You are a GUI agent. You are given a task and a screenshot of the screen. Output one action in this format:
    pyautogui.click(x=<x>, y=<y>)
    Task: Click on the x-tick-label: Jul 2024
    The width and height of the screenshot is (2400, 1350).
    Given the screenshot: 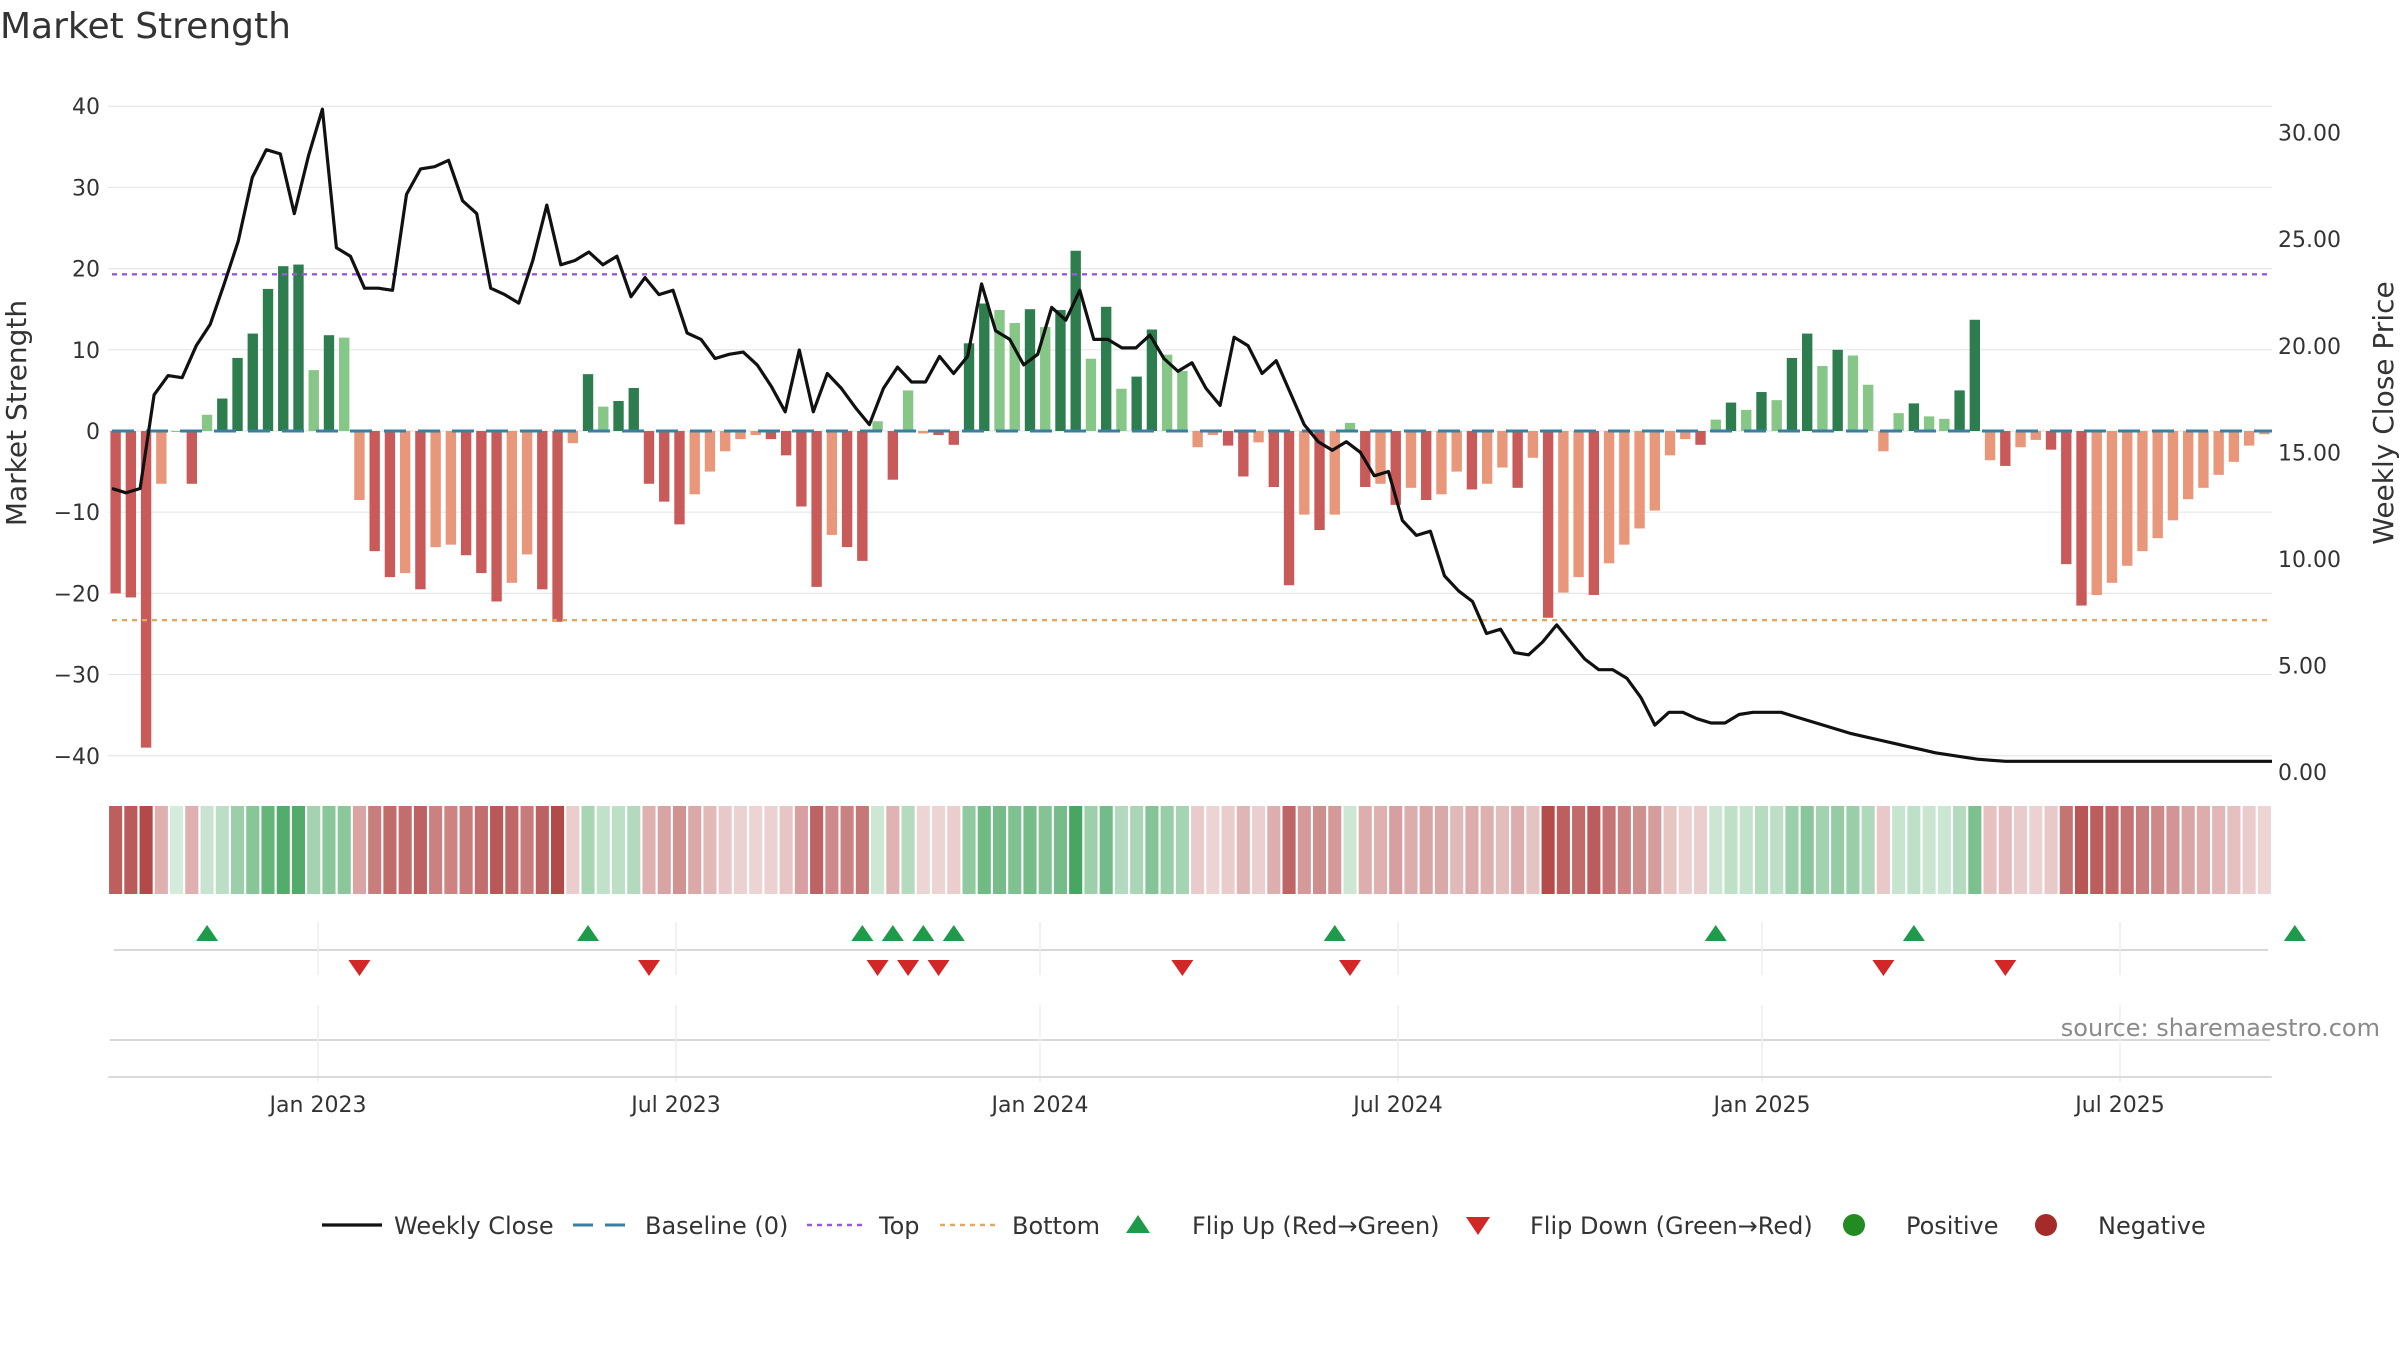 What is the action you would take?
    pyautogui.click(x=1397, y=1105)
    